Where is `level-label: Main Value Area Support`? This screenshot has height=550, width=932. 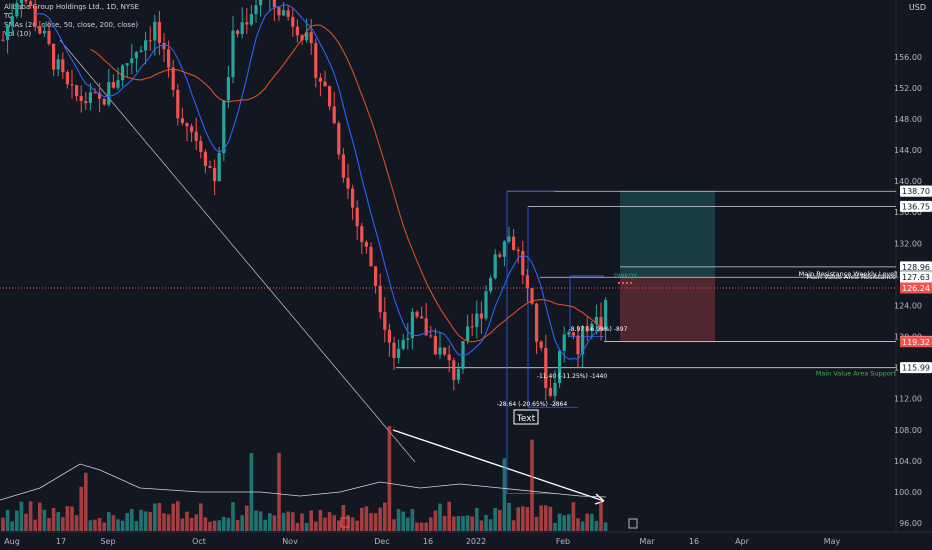 level-label: Main Value Area Support is located at coordinates (856, 374).